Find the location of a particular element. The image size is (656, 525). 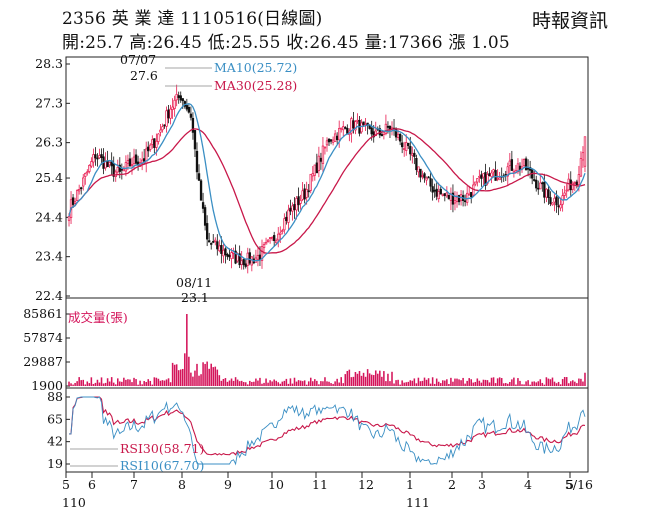

price-tick-label: 23.4 is located at coordinates (49, 256).